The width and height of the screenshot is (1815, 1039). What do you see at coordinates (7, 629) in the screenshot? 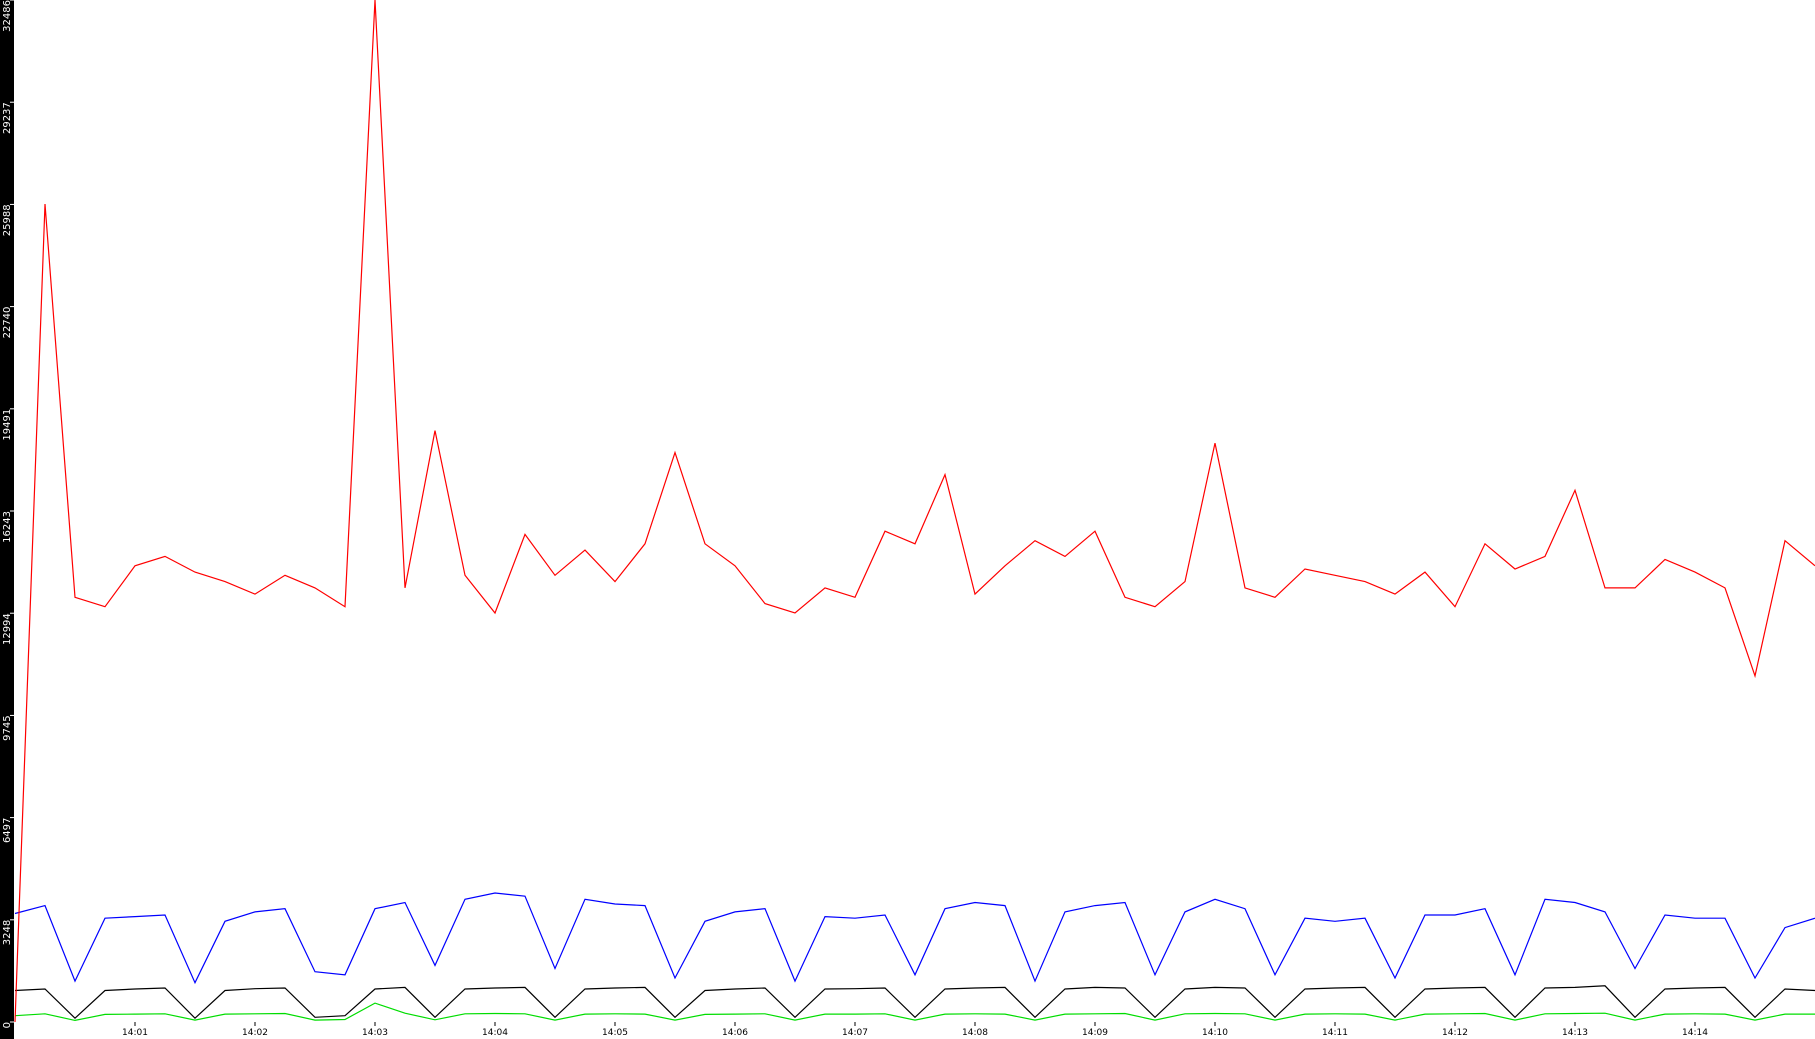
I see `y-tick-label: 12994` at bounding box center [7, 629].